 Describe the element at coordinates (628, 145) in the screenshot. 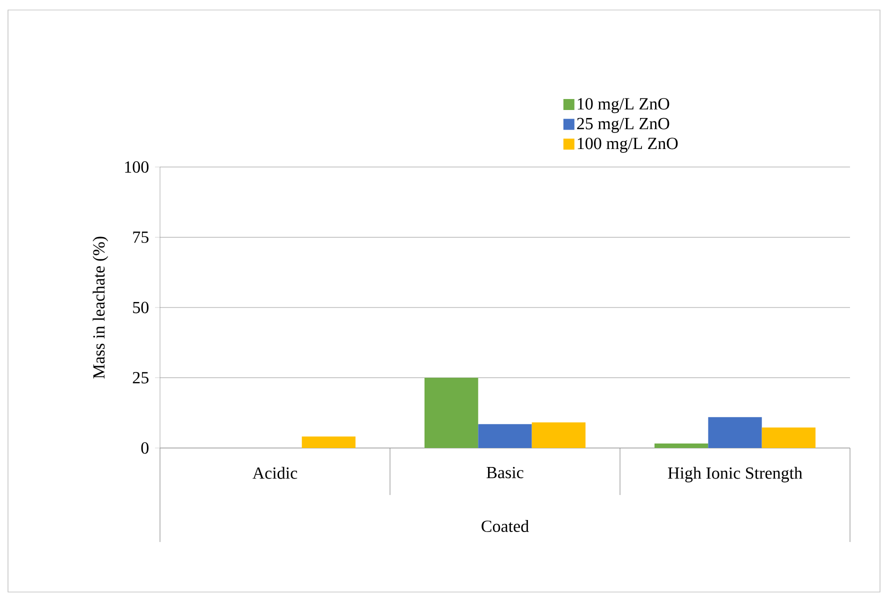

I see `legend-label: 100 mg/L ZnO` at that location.